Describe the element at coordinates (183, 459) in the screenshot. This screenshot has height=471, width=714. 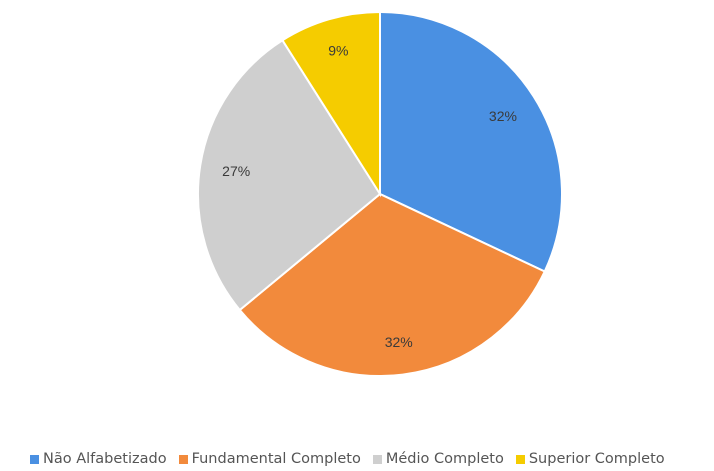
I see `legend-swatch-fundamental-completo` at that location.